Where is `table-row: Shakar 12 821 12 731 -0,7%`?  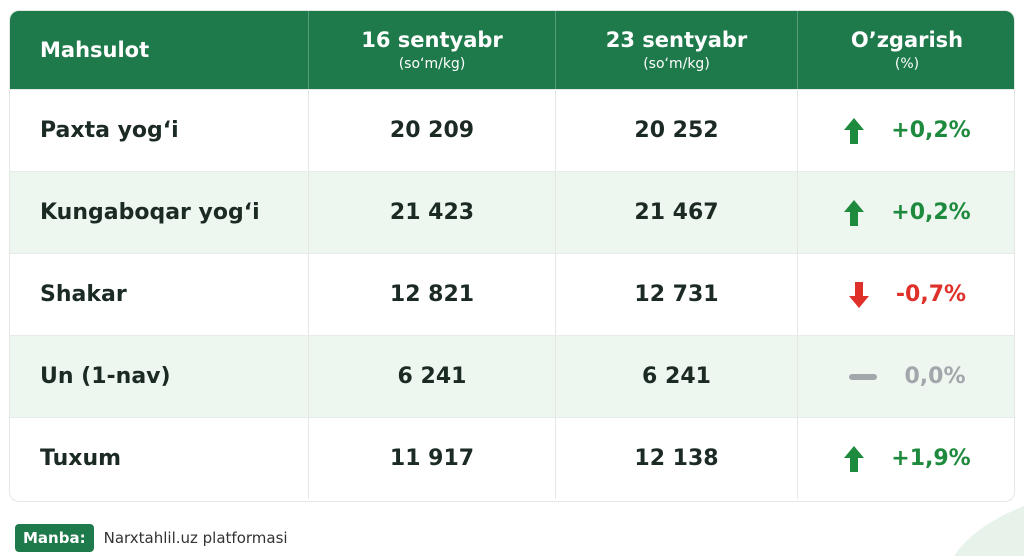
table-row: Shakar 12 821 12 731 -0,7% is located at coordinates (512, 294).